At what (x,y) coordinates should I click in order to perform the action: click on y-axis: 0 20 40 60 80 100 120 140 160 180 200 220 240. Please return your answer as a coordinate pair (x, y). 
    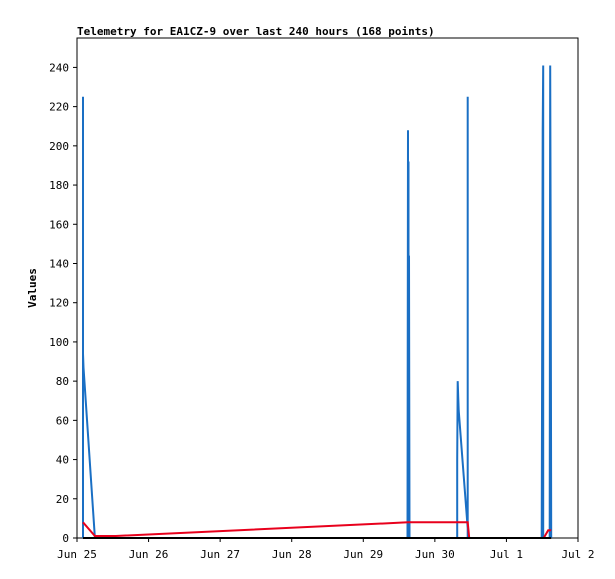
    Looking at the image, I should click on (63, 303).